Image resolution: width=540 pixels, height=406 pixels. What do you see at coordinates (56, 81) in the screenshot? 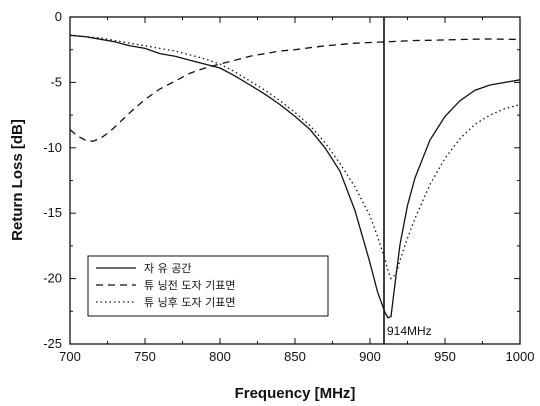
I see `y-tick-label: -5` at bounding box center [56, 81].